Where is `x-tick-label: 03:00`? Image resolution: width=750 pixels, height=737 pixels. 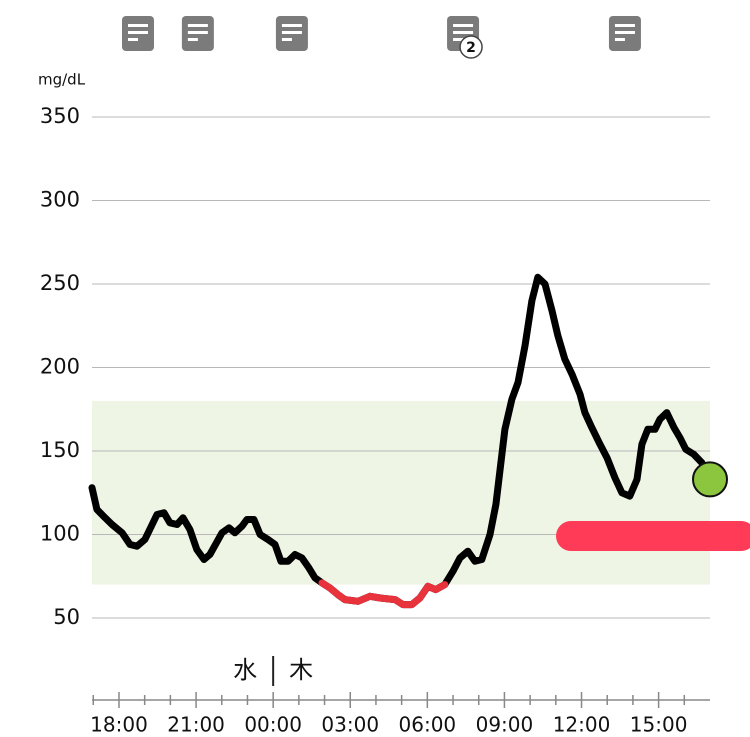
x-tick-label: 03:00 is located at coordinates (350, 725).